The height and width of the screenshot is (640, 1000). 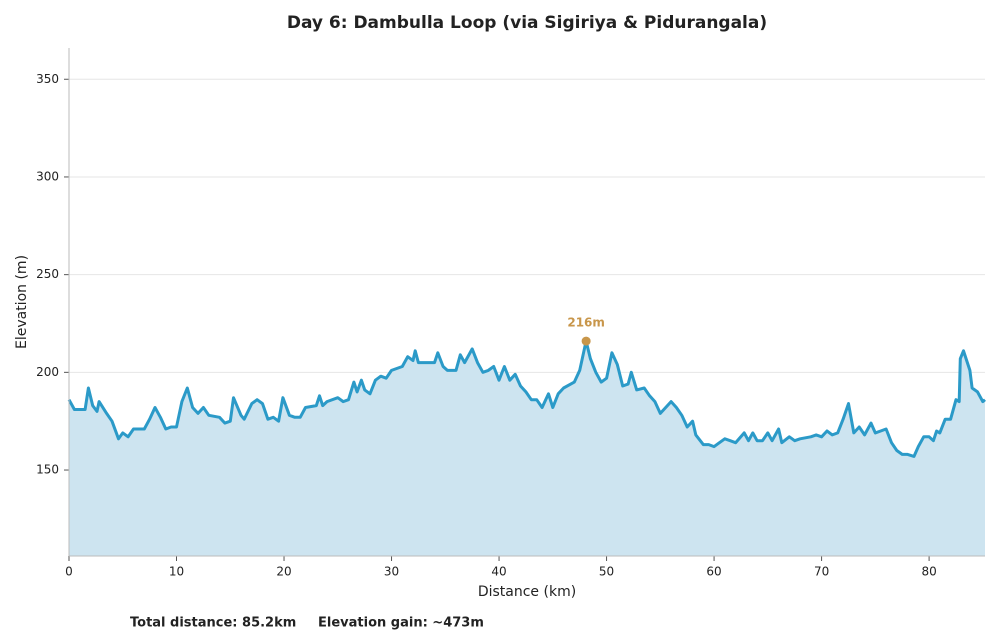 I want to click on x-tick-label: 0, so click(x=69, y=572).